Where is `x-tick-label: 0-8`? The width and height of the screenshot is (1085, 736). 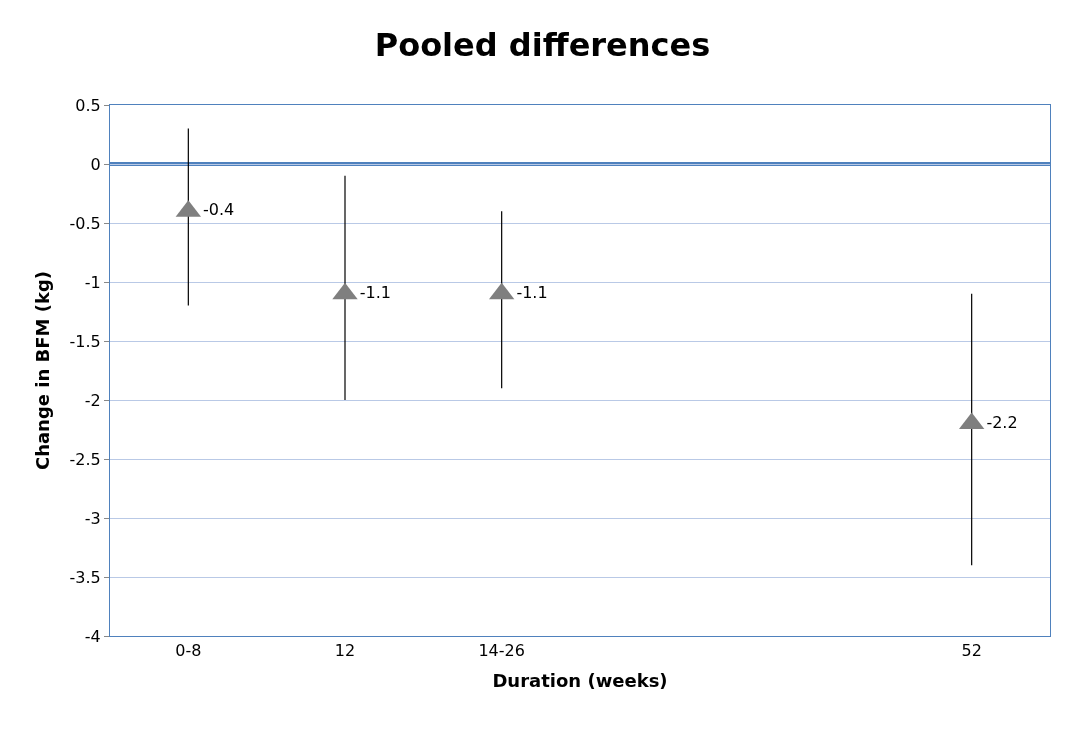
x-tick-label: 0-8 is located at coordinates (188, 651).